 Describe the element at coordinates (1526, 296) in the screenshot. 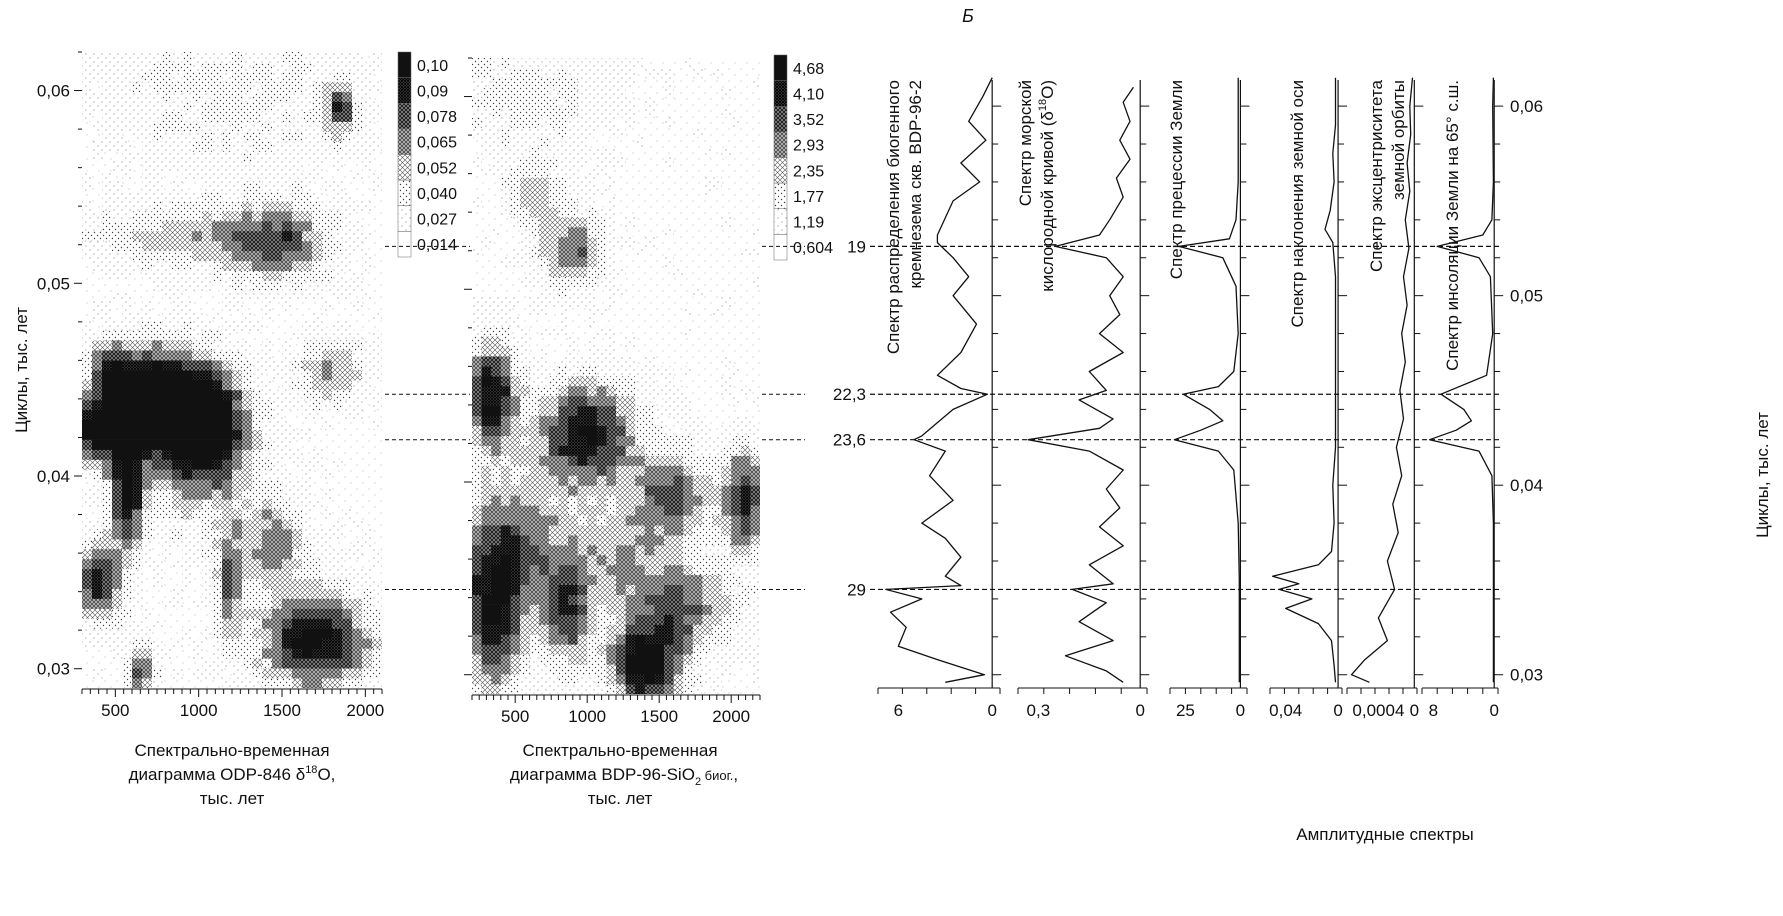

I see `right-y-tick-label: 0,05` at that location.